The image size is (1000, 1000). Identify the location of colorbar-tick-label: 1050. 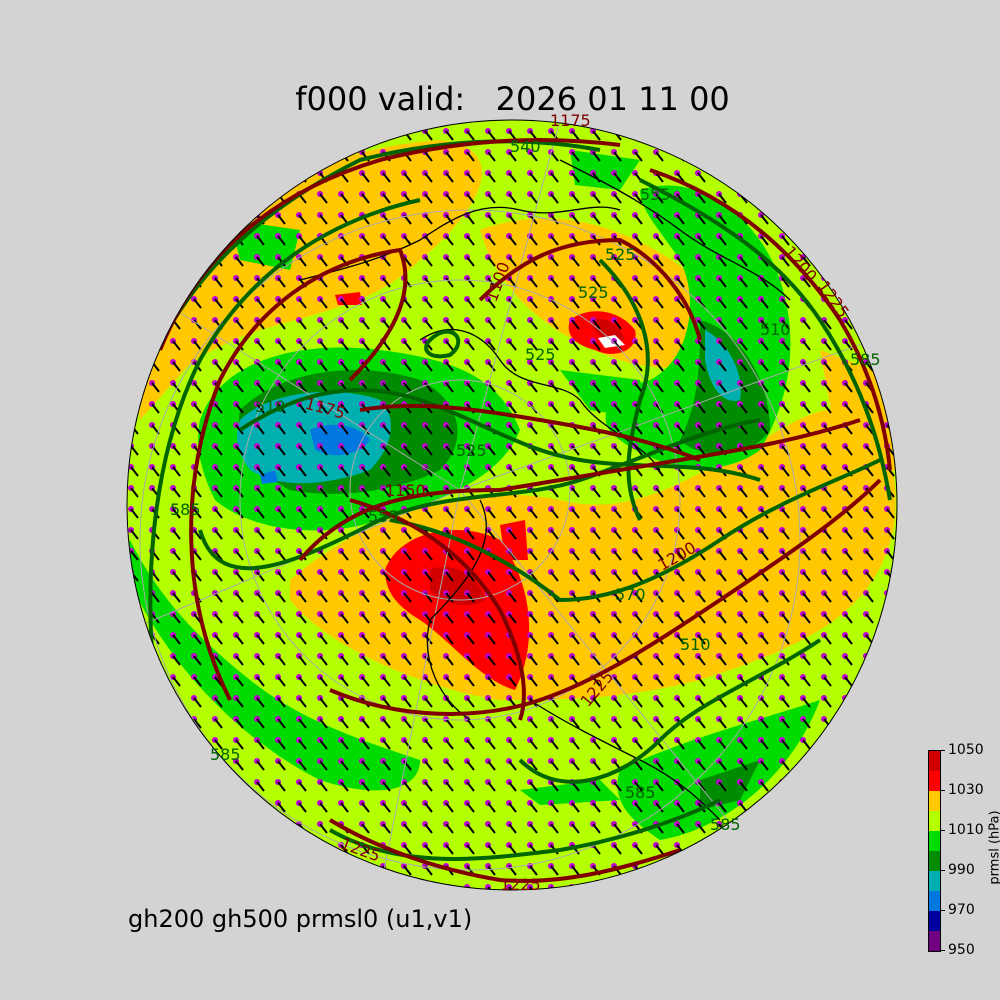
(966, 750).